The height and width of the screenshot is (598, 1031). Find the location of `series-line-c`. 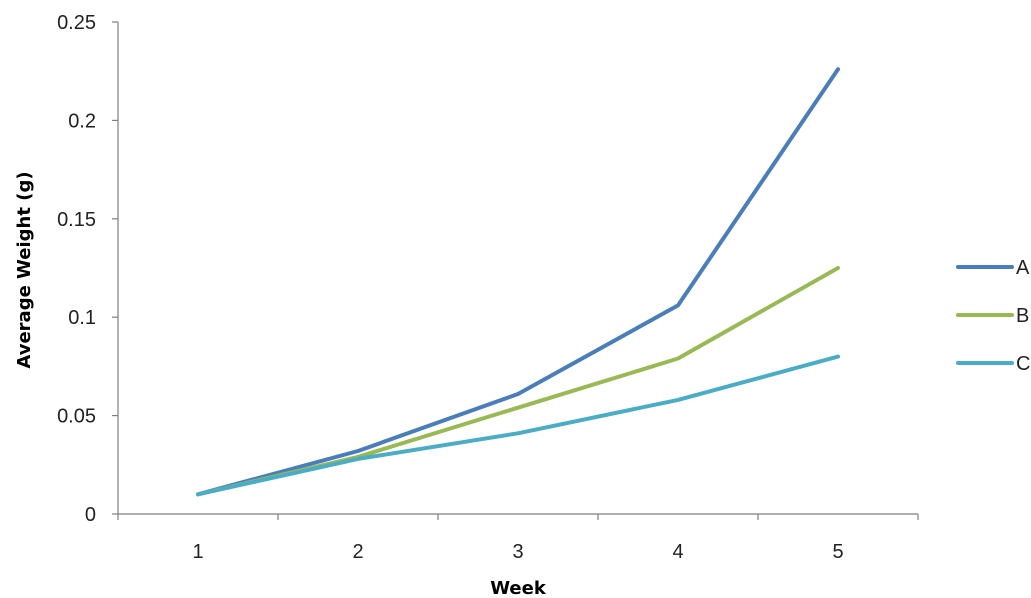

series-line-c is located at coordinates (518, 425).